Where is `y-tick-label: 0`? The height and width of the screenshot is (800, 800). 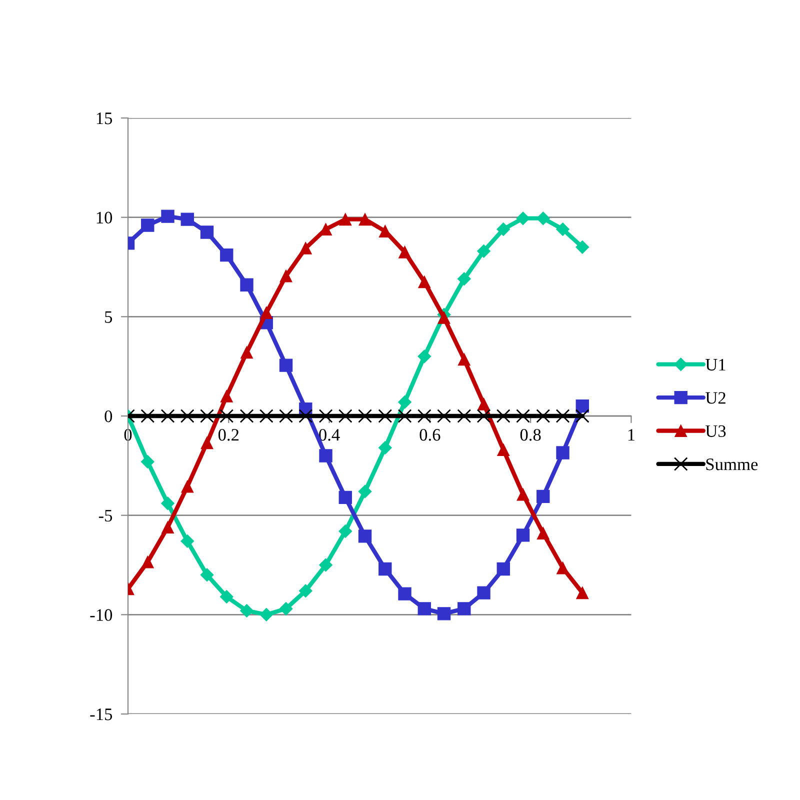 y-tick-label: 0 is located at coordinates (108, 416).